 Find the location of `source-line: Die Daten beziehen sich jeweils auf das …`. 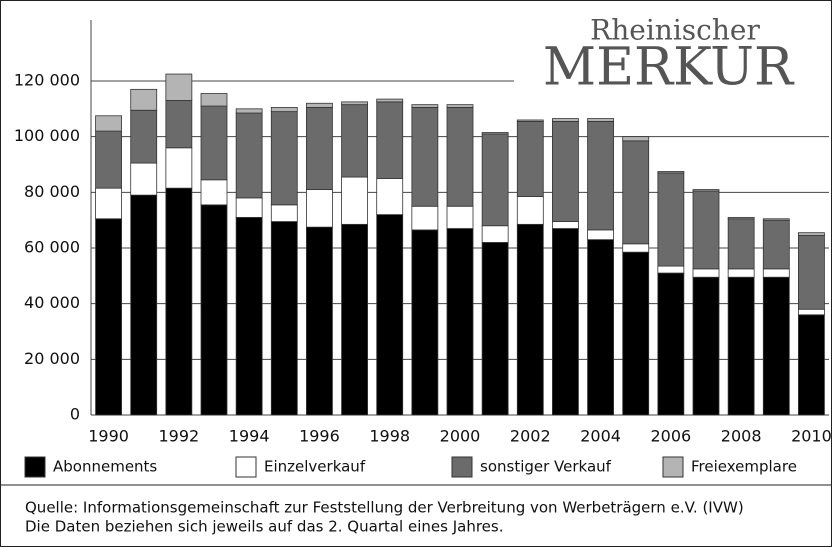

source-line: Die Daten beziehen sich jeweils auf das … is located at coordinates (264, 527).